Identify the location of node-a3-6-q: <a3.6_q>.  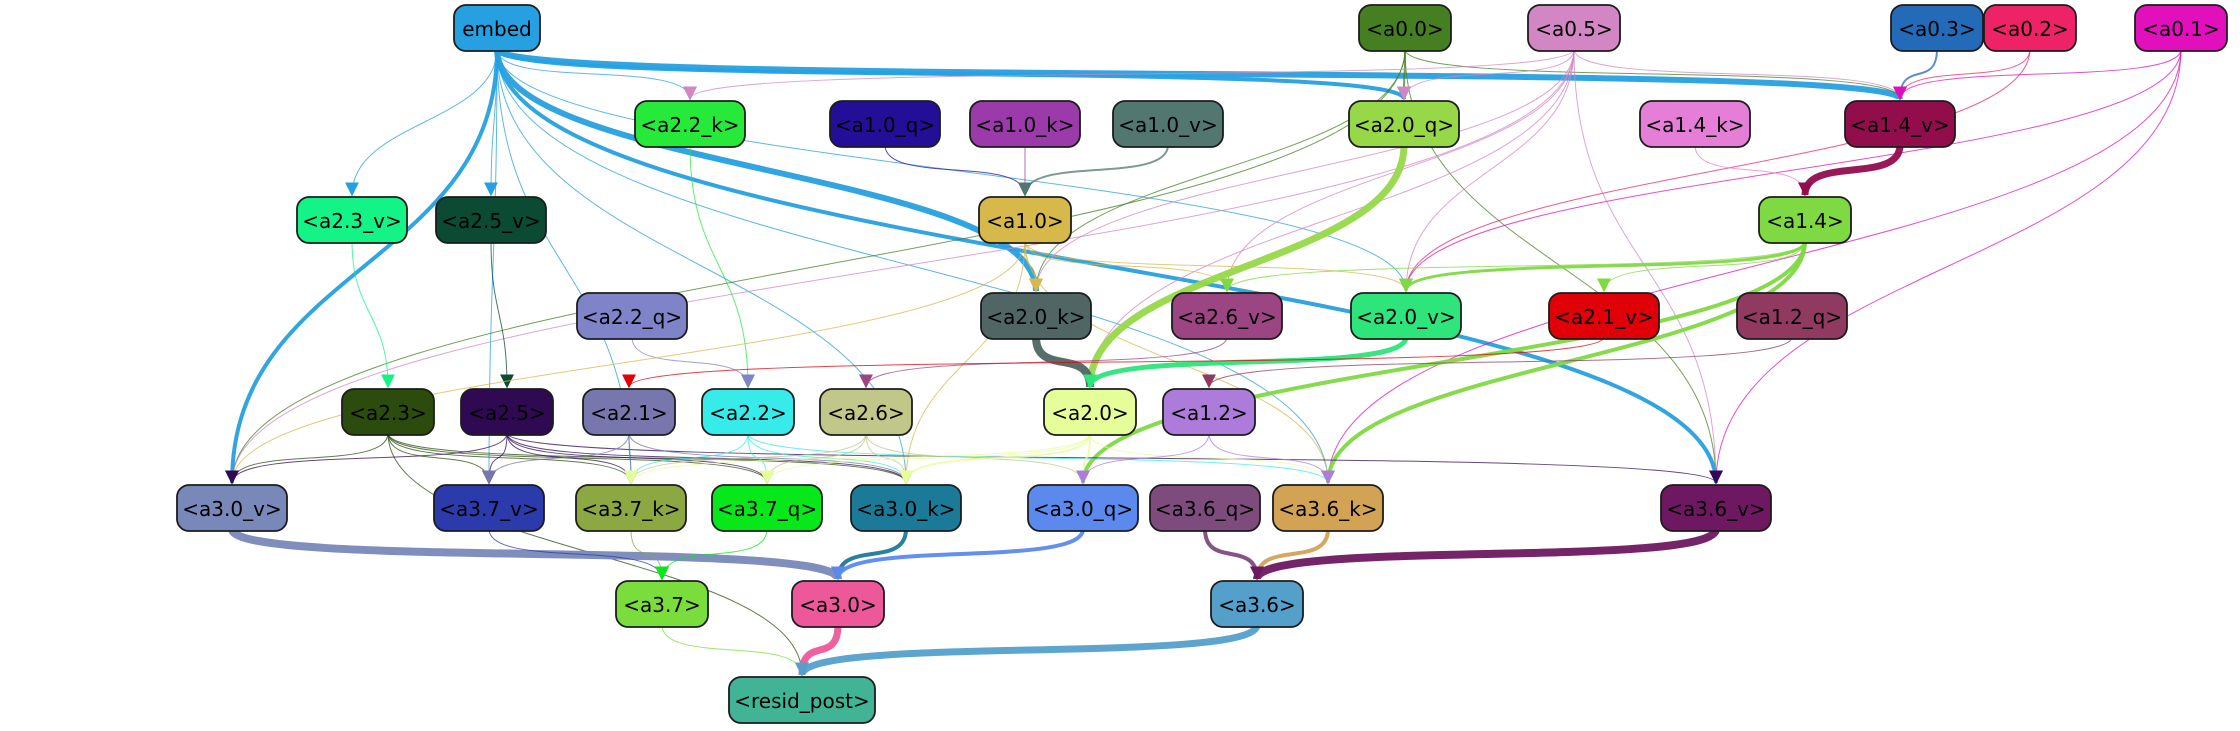
(1205, 508).